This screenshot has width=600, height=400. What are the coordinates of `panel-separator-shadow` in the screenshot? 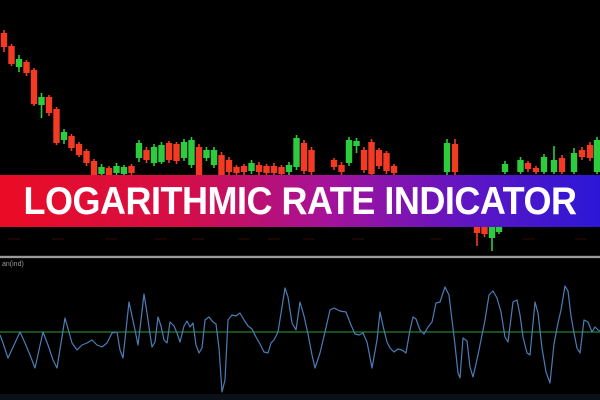 It's located at (300, 255).